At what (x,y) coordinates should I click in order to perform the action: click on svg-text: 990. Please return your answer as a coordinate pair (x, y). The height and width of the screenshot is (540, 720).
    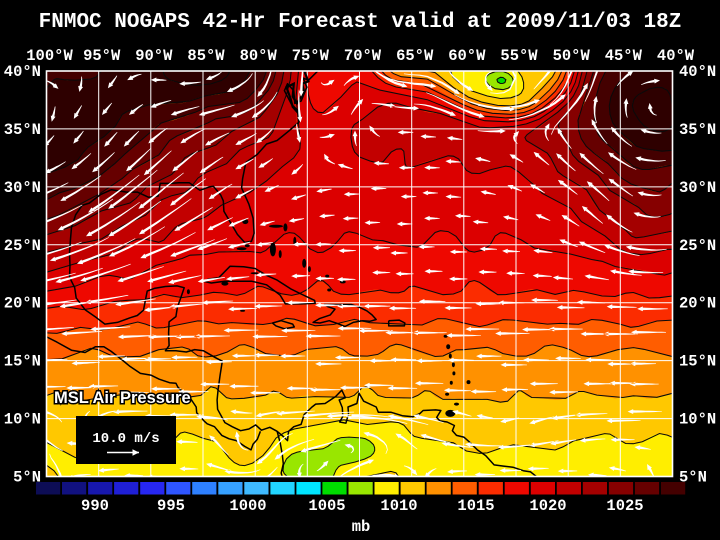
    Looking at the image, I should click on (95, 506).